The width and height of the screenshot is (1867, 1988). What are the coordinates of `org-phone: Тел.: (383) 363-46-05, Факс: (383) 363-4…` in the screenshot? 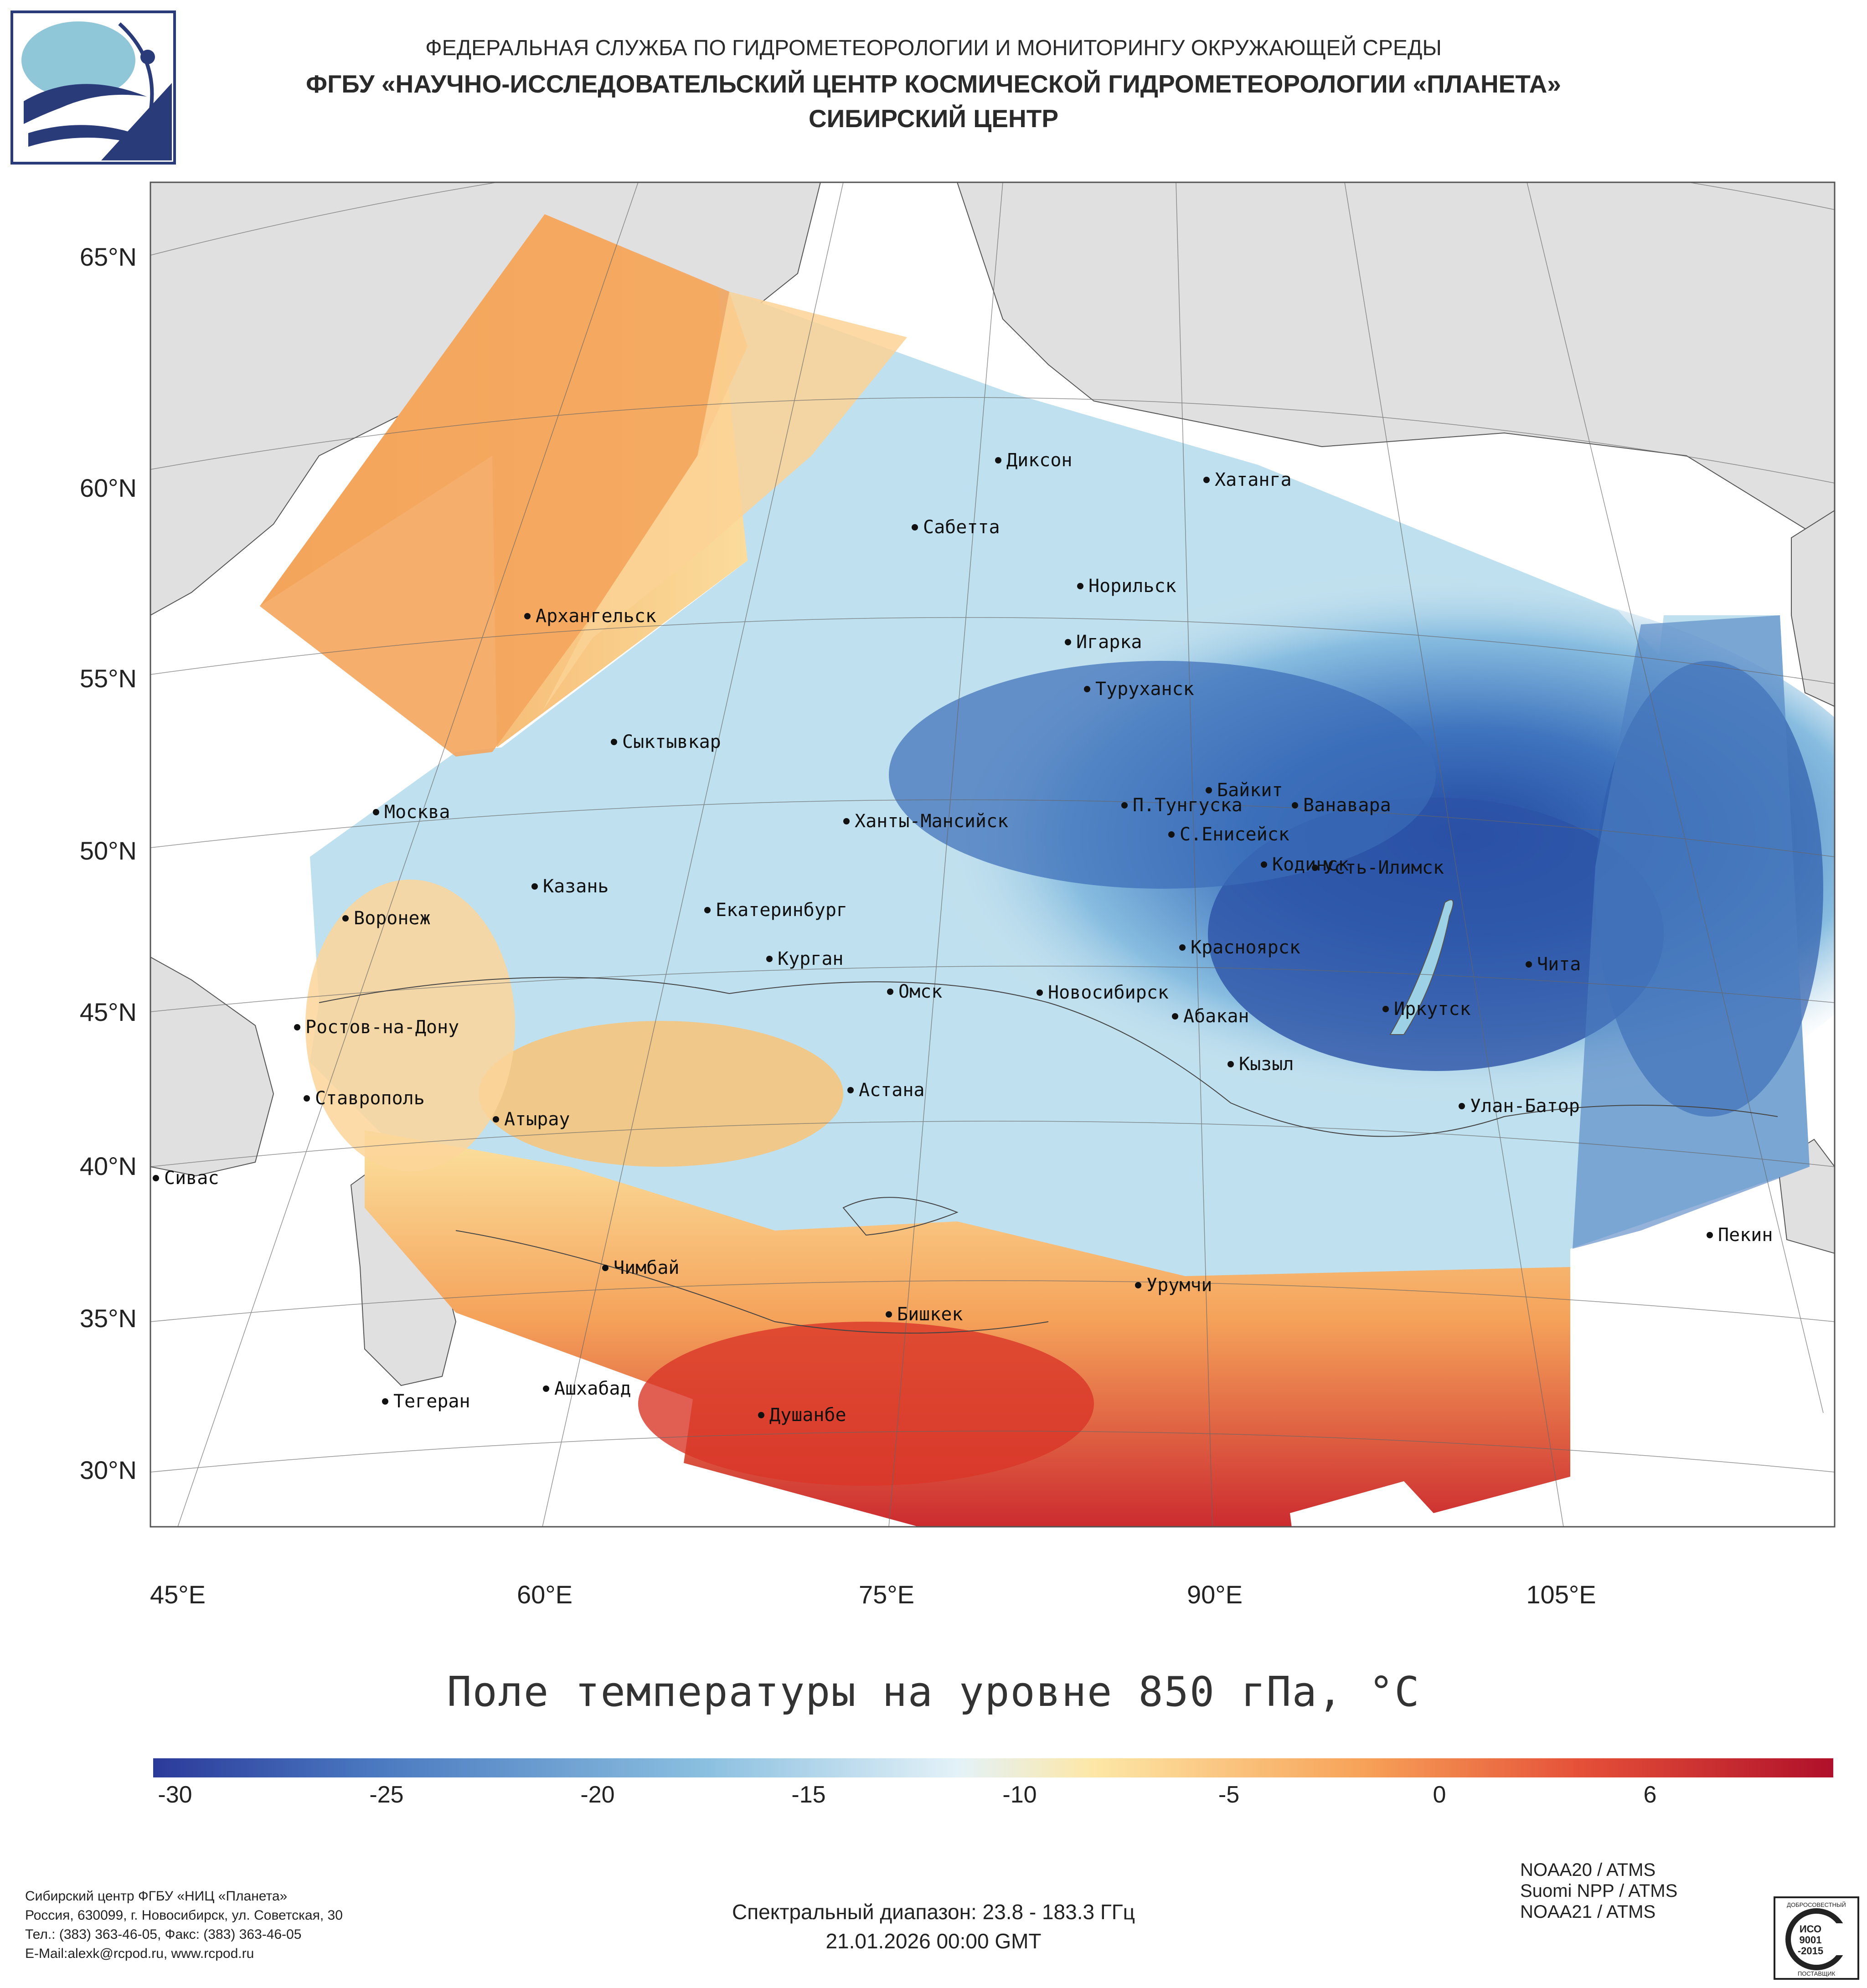 It's located at (163, 1935).